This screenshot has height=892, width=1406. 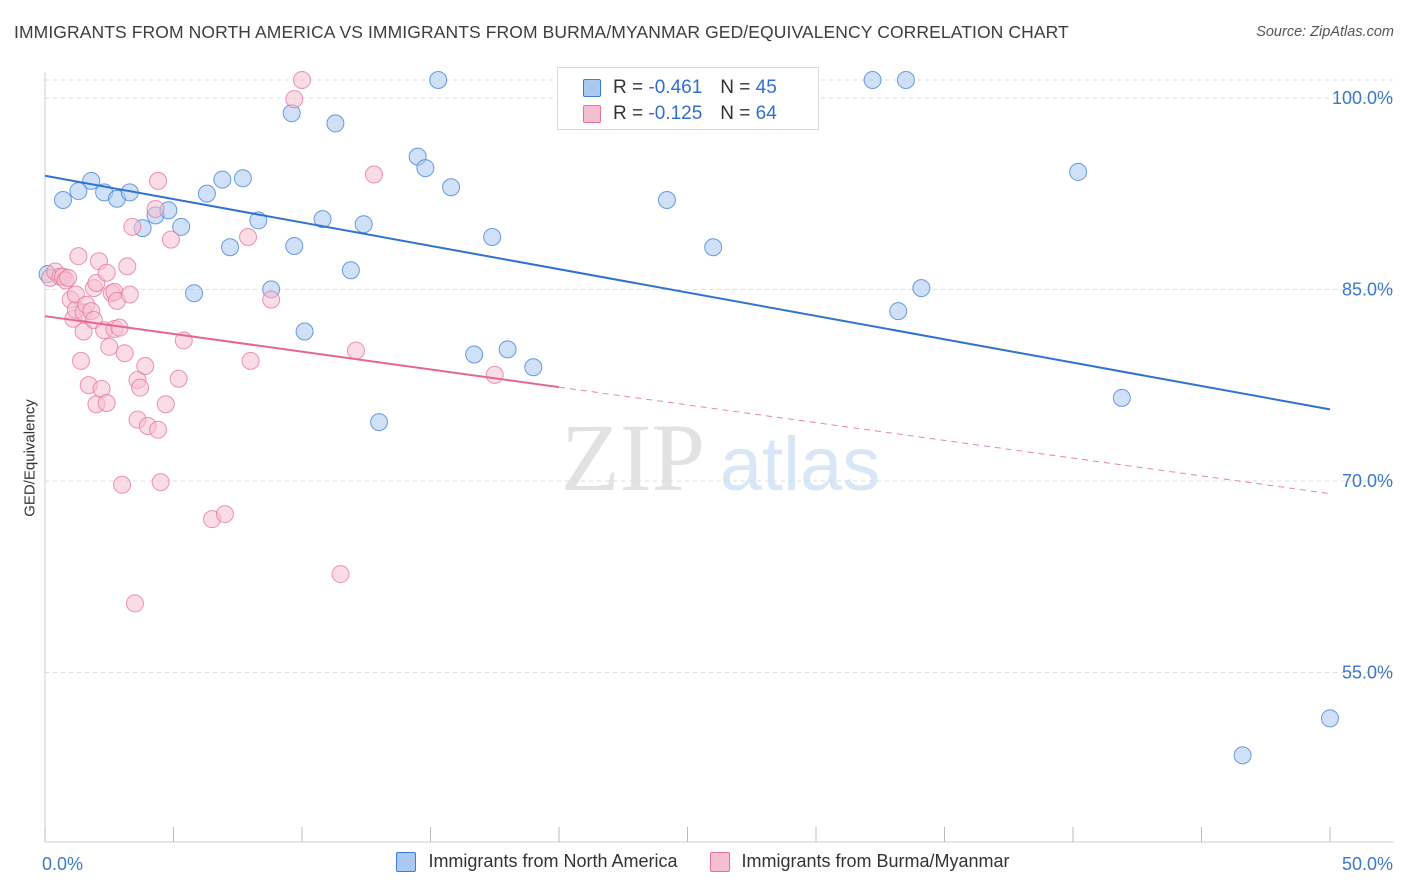 I want to click on x-tick-label: 0.0%, so click(x=62, y=864).